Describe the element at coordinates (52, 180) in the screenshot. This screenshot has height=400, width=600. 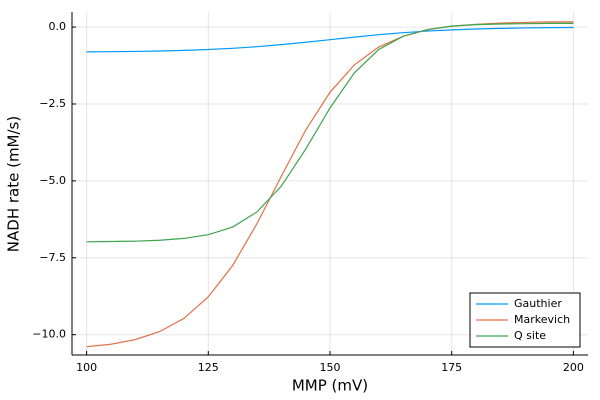
I see `y-tick-label: −5.0` at that location.